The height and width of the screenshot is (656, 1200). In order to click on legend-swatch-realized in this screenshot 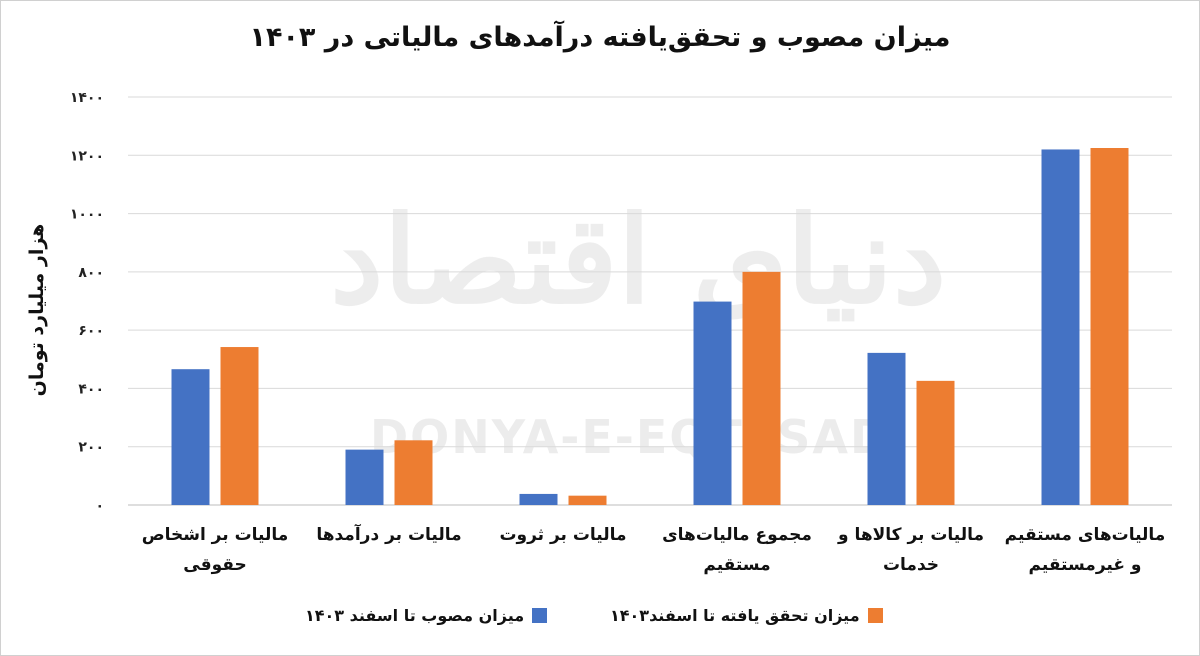, I will do `click(875, 615)`.